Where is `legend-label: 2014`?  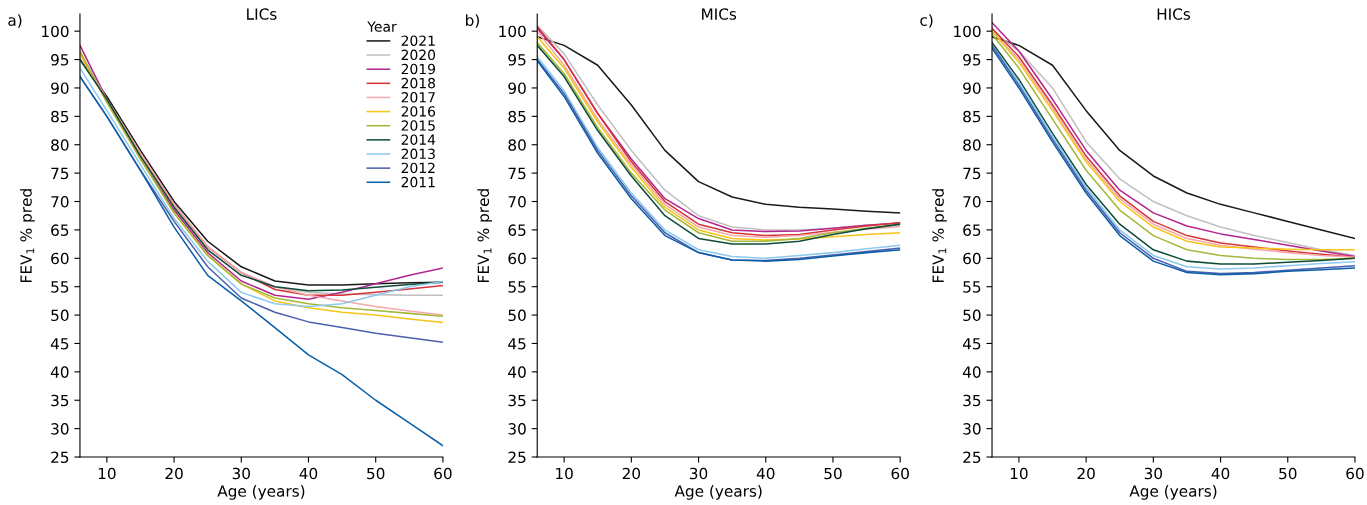
legend-label: 2014 is located at coordinates (418, 139).